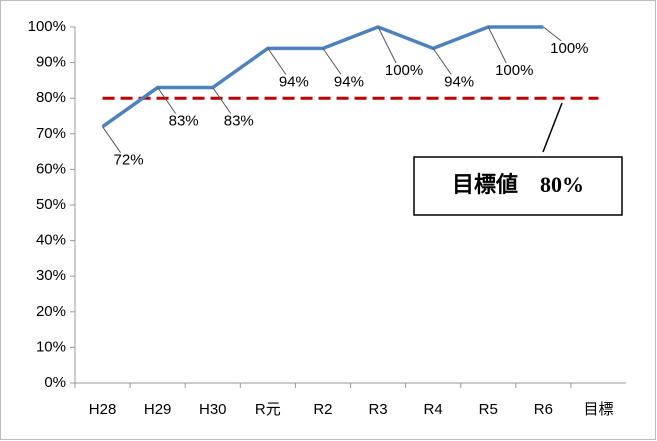 This screenshot has width=657, height=441. What do you see at coordinates (598, 409) in the screenshot?
I see `x-tick-label: 目標` at bounding box center [598, 409].